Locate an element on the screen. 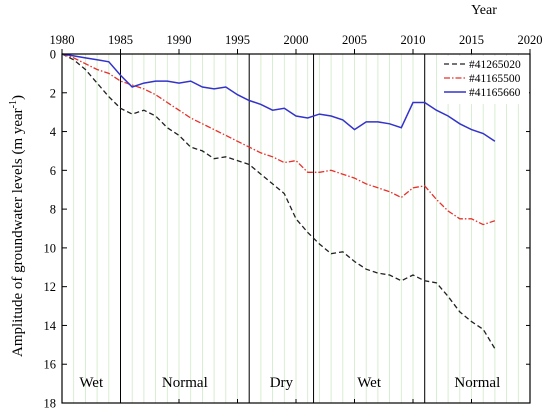 The height and width of the screenshot is (412, 550). y-tick-label: 12 is located at coordinates (50, 287).